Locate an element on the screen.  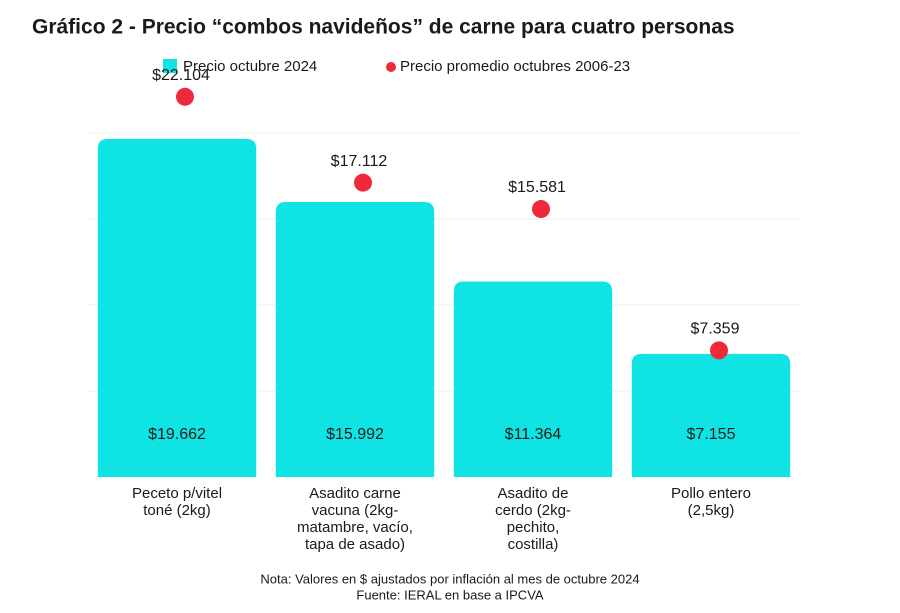
value-label: $17.112 is located at coordinates (359, 161).